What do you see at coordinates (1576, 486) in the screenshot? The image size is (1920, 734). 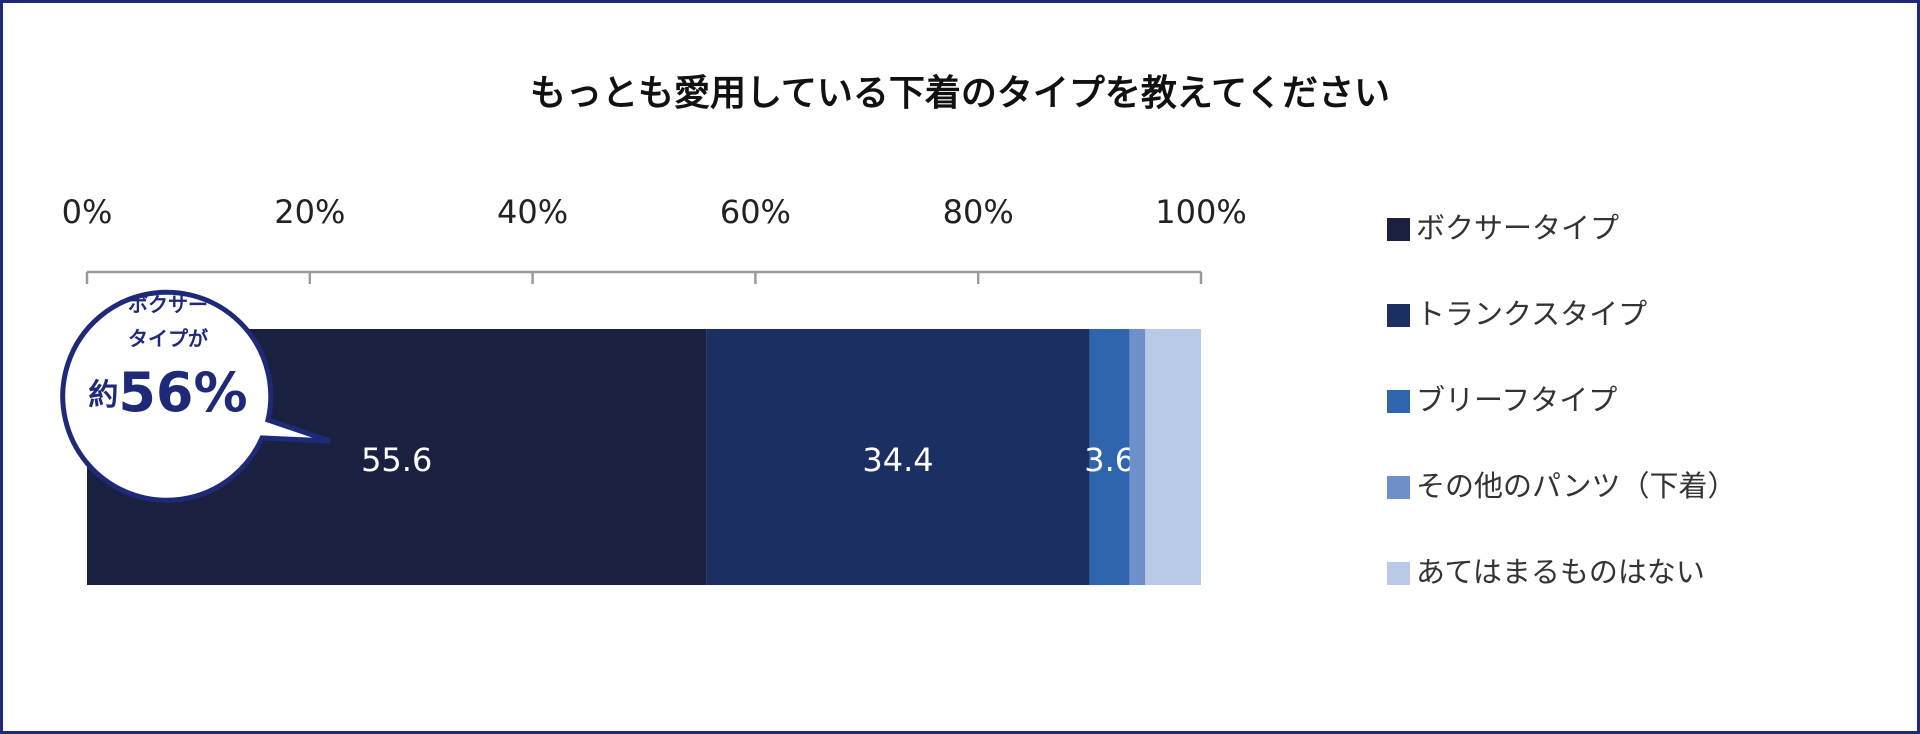 I see `legend-label: その他のパンツ（下着）` at bounding box center [1576, 486].